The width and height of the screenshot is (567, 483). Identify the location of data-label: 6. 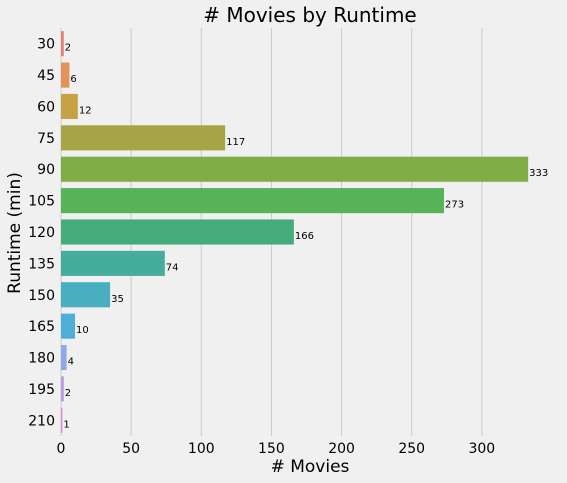
(73, 79).